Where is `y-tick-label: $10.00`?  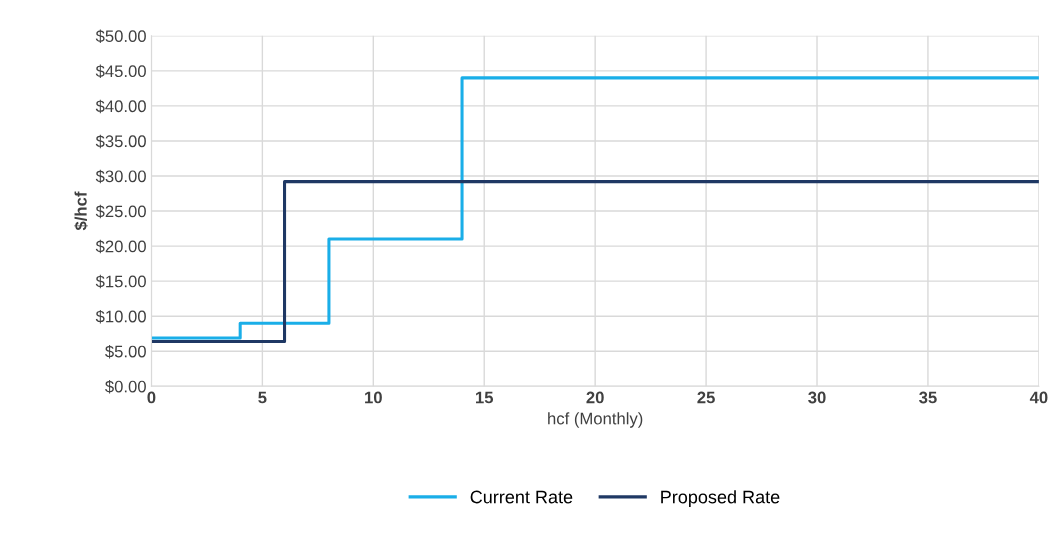
y-tick-label: $10.00 is located at coordinates (120, 316).